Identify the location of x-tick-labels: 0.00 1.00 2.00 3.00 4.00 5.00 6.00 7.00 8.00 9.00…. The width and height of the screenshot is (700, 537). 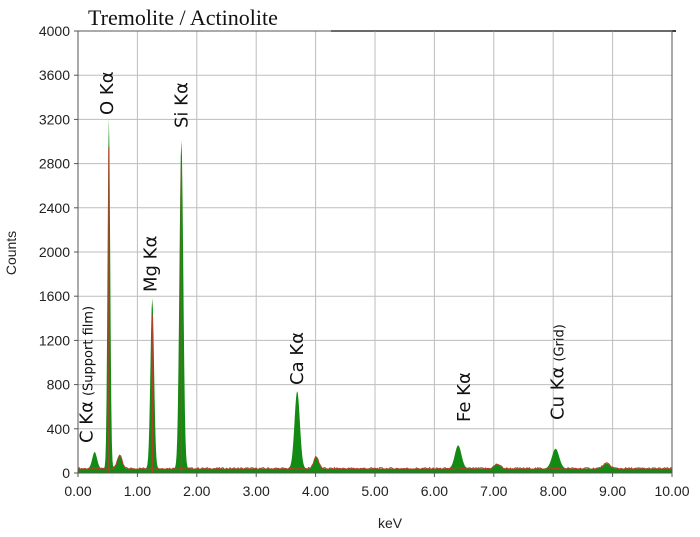
(377, 486).